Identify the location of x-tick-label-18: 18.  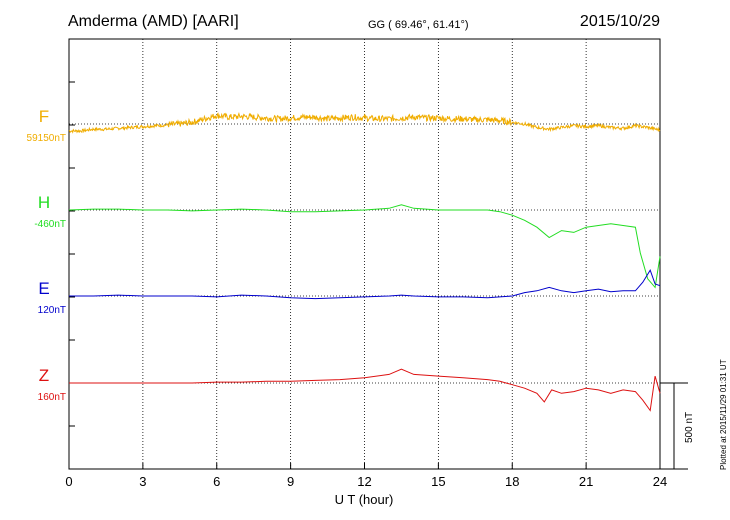
(512, 481).